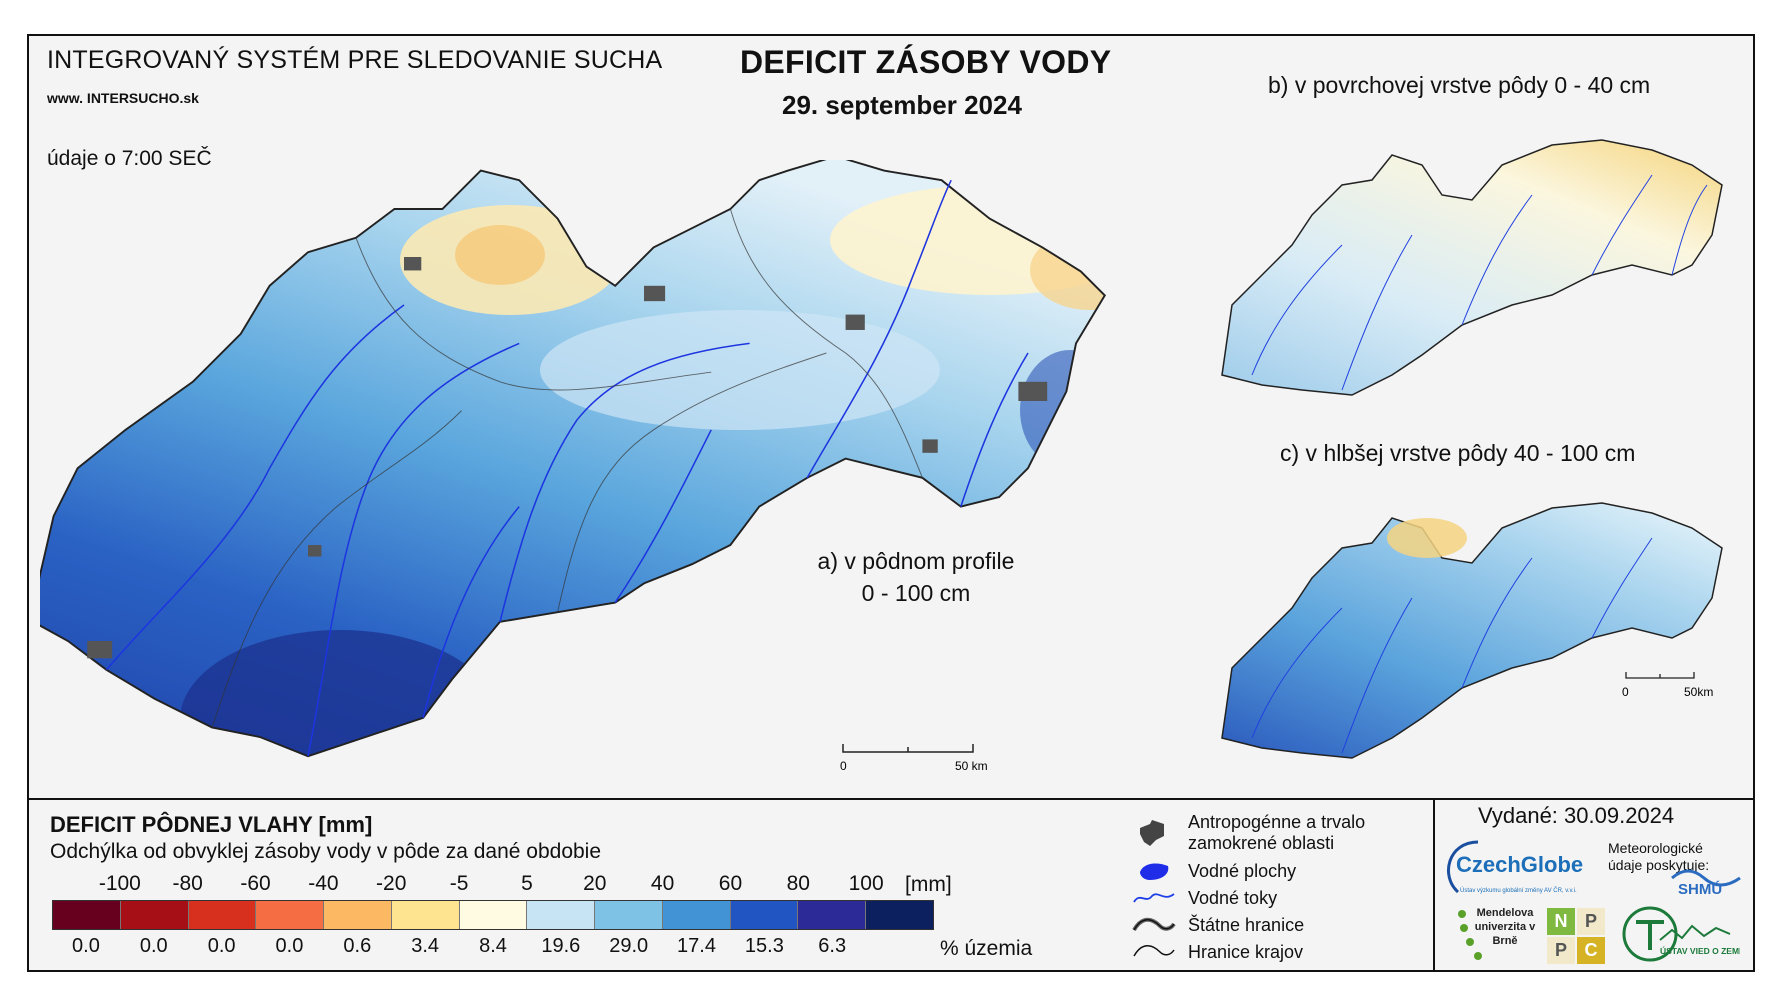 This screenshot has height=1003, width=1772. I want to click on legend-rivers: Vodné toky, so click(1233, 898).